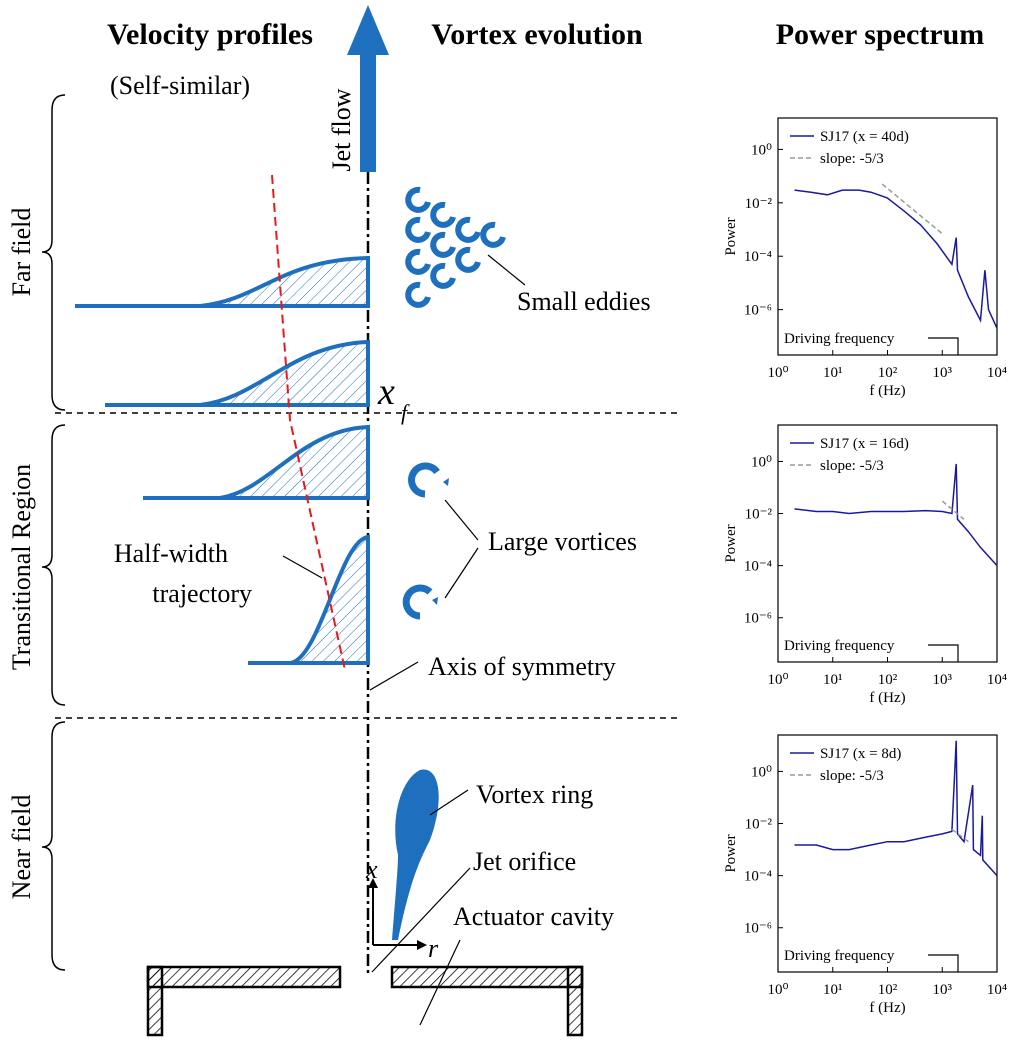 This screenshot has width=1015, height=1040. Describe the element at coordinates (171, 553) in the screenshot. I see `label: Half-width` at that location.